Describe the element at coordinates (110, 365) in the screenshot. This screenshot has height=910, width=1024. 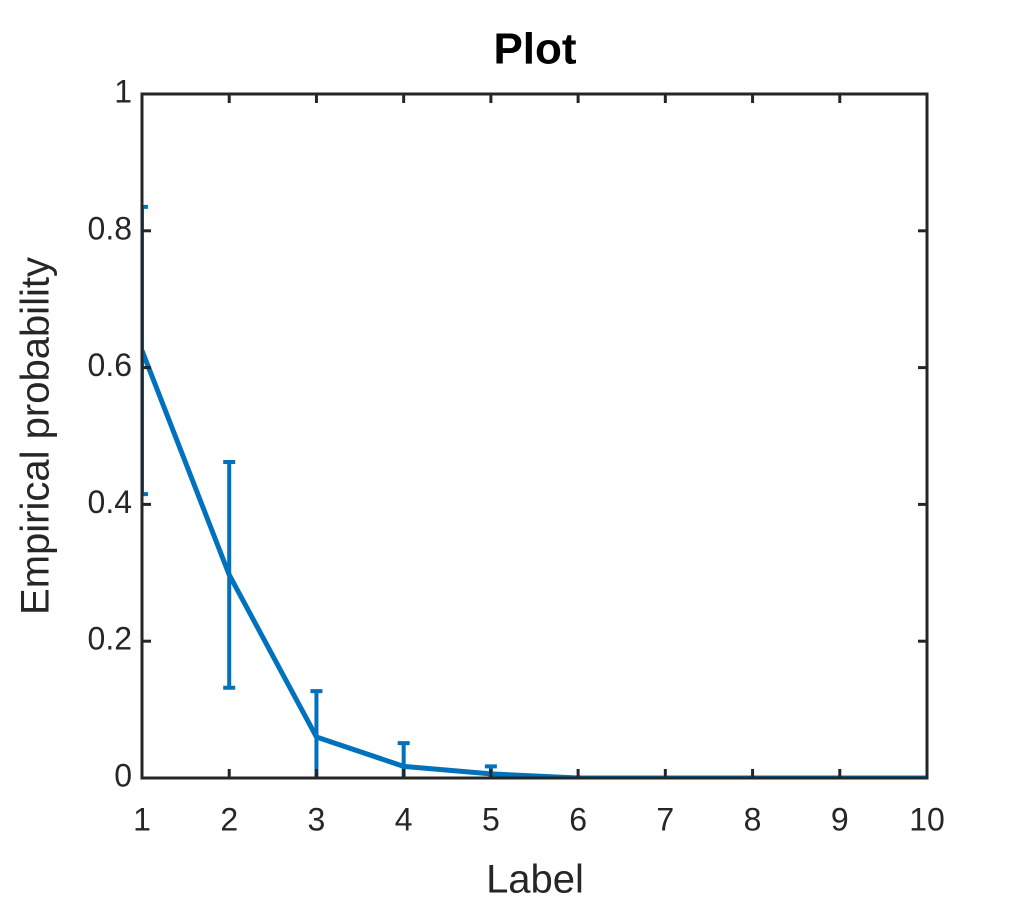
I see `y-tick-label: 0.6` at that location.